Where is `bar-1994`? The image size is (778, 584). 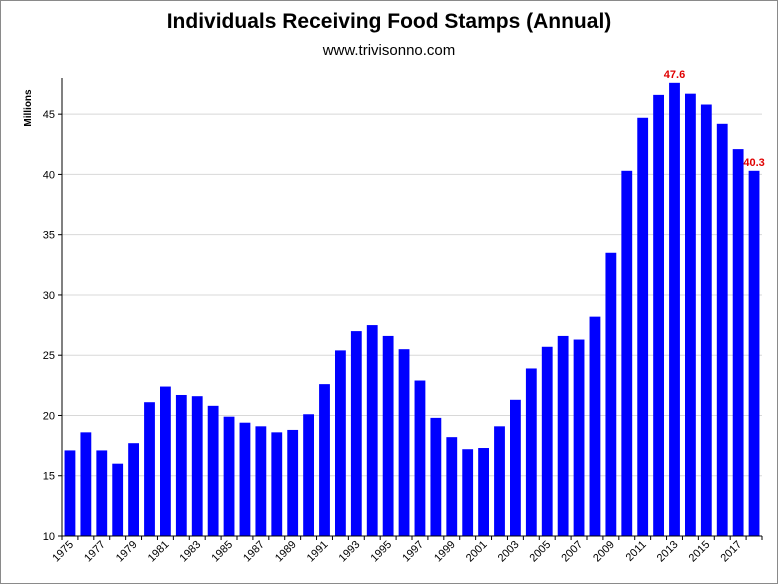
bar-1994 is located at coordinates (372, 430).